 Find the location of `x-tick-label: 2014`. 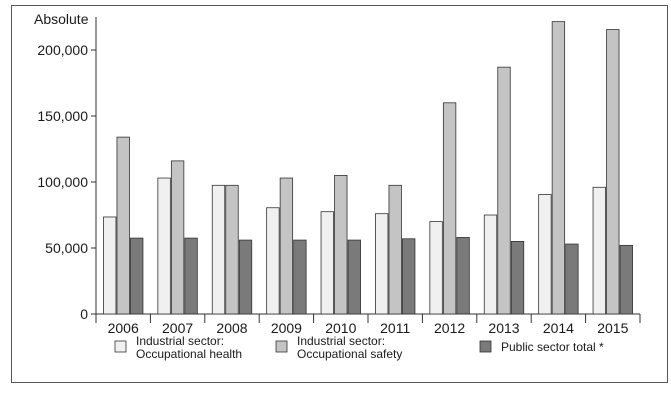

x-tick-label: 2014 is located at coordinates (558, 328).